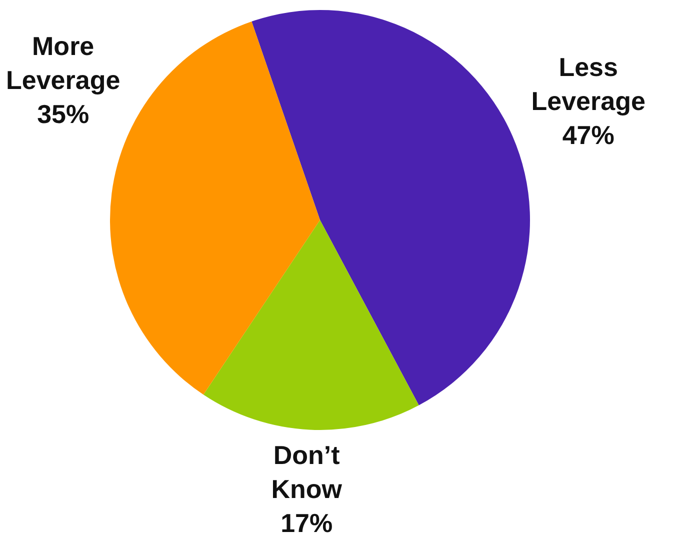 This screenshot has width=682, height=546. Describe the element at coordinates (306, 523) in the screenshot. I see `data-label: 17%` at that location.